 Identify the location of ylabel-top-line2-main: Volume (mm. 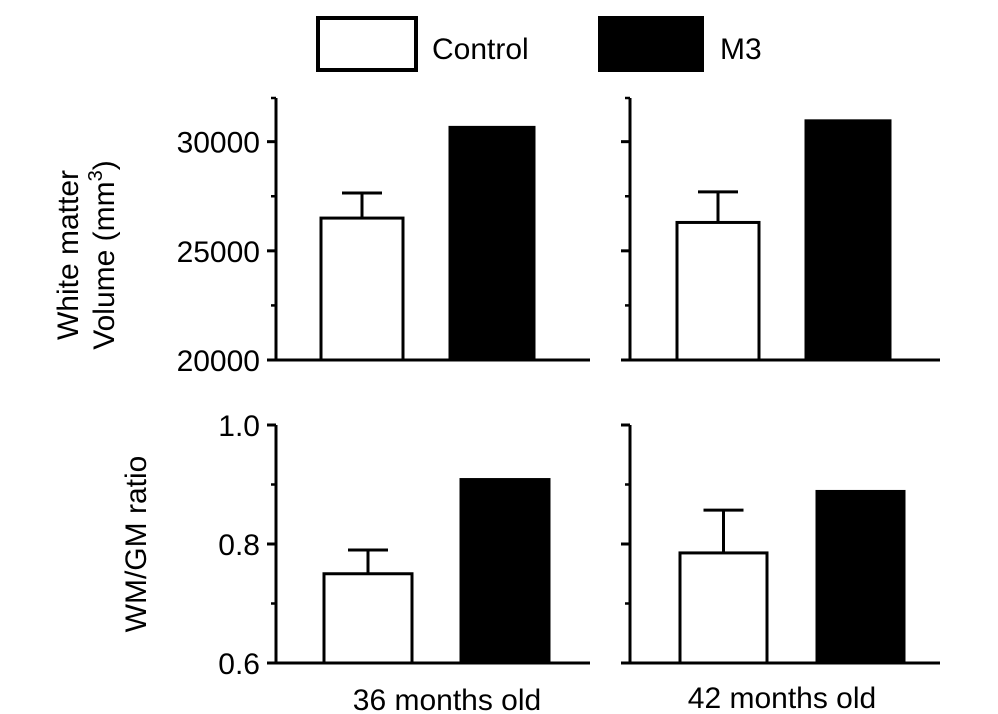
(104, 265).